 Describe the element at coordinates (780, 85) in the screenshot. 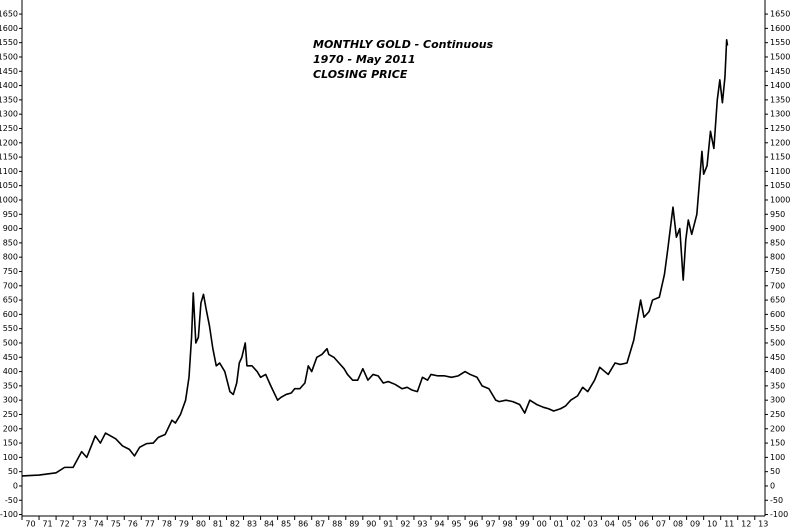

I see `y-tick-label: 1400` at that location.